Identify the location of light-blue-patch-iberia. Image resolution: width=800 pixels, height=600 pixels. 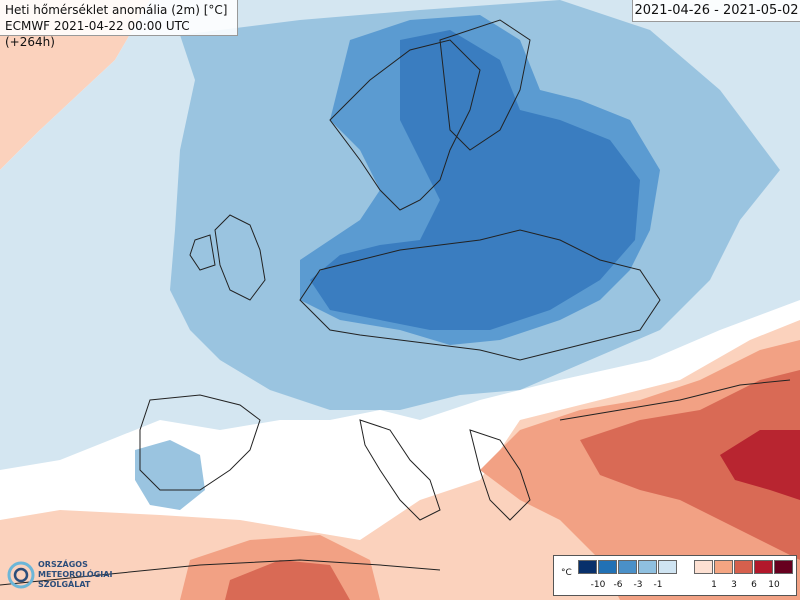
(170, 475).